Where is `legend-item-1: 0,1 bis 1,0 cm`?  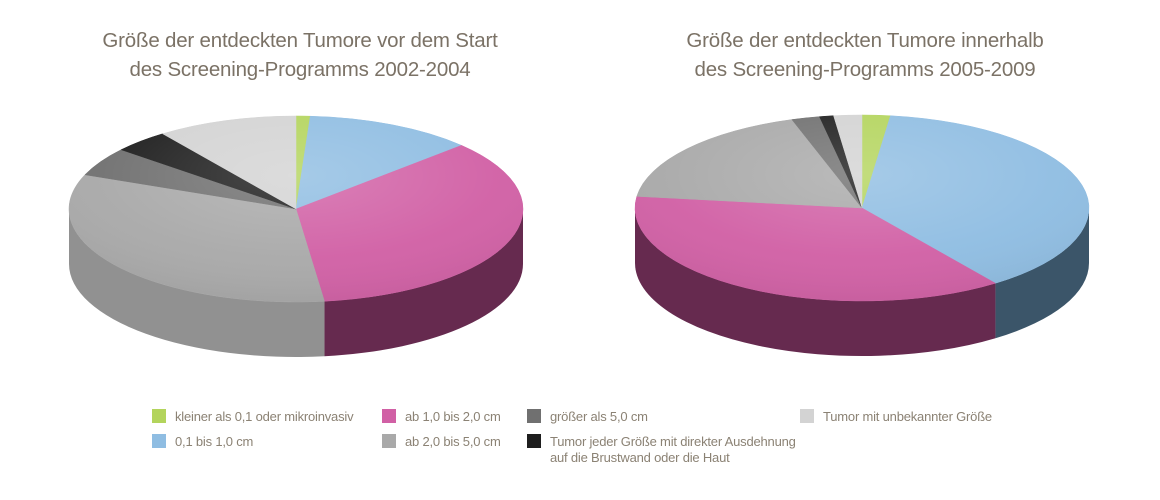 legend-item-1: 0,1 bis 1,0 cm is located at coordinates (202, 442).